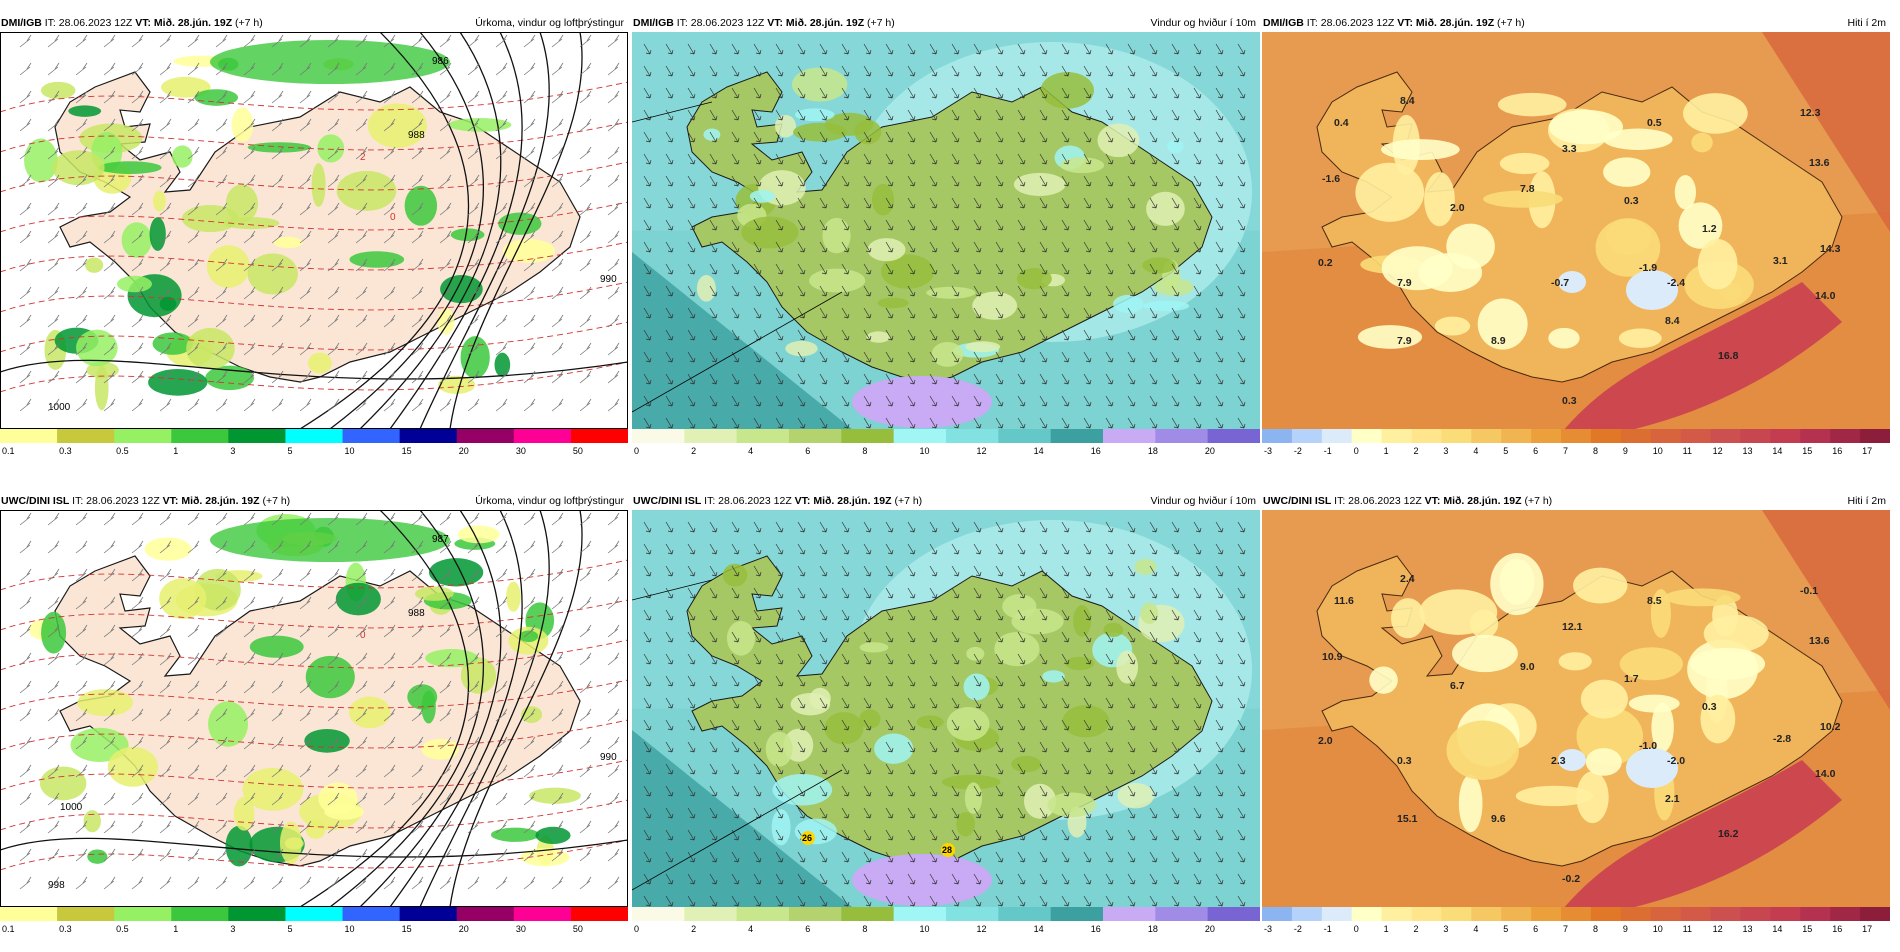 The width and height of the screenshot is (1900, 952). What do you see at coordinates (982, 451) in the screenshot?
I see `legend-tick-label: 12` at bounding box center [982, 451].